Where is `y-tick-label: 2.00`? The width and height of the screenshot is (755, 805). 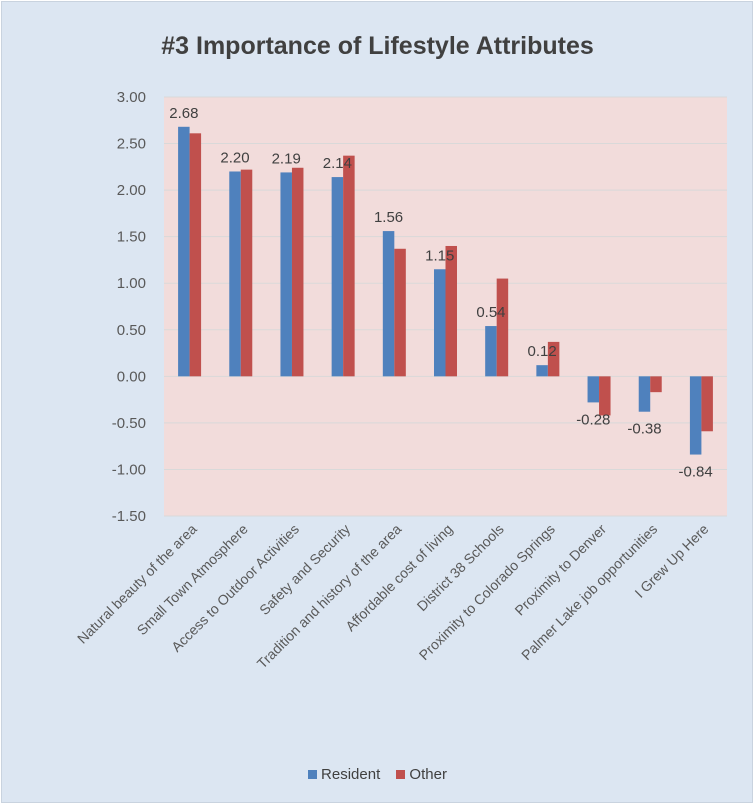
y-tick-label: 2.00 is located at coordinates (131, 190).